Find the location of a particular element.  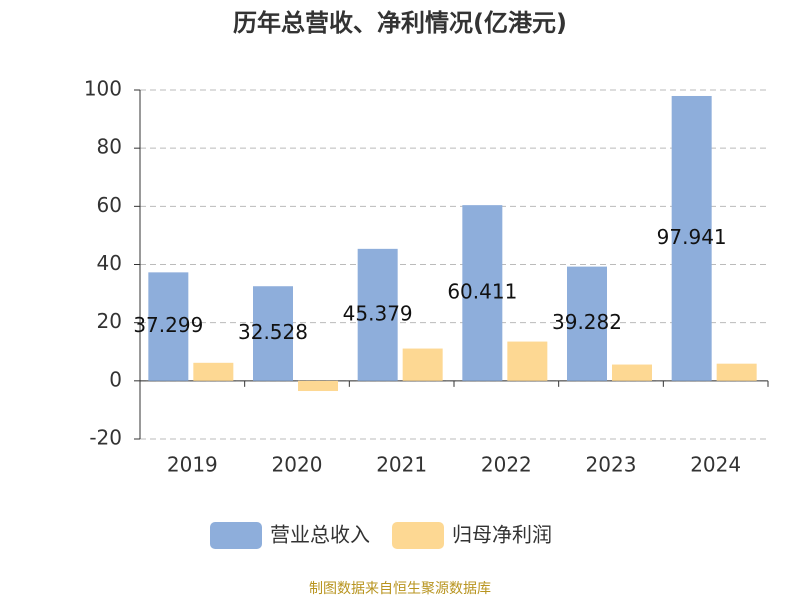

data-label: 60.411 is located at coordinates (482, 291).